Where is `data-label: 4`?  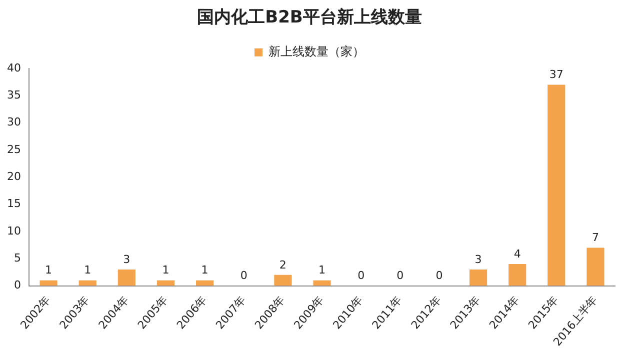
data-label: 4 is located at coordinates (517, 253).